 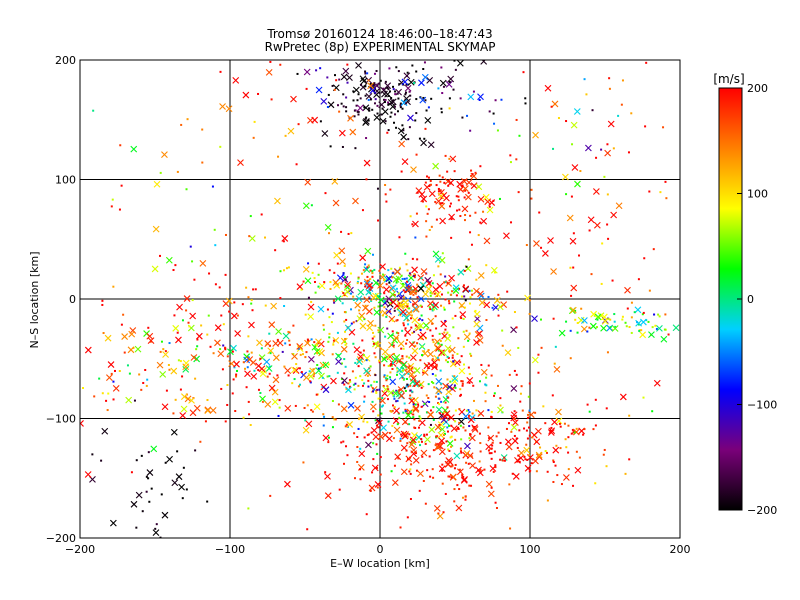 What do you see at coordinates (530, 549) in the screenshot?
I see `x-tick-label: 100` at bounding box center [530, 549].